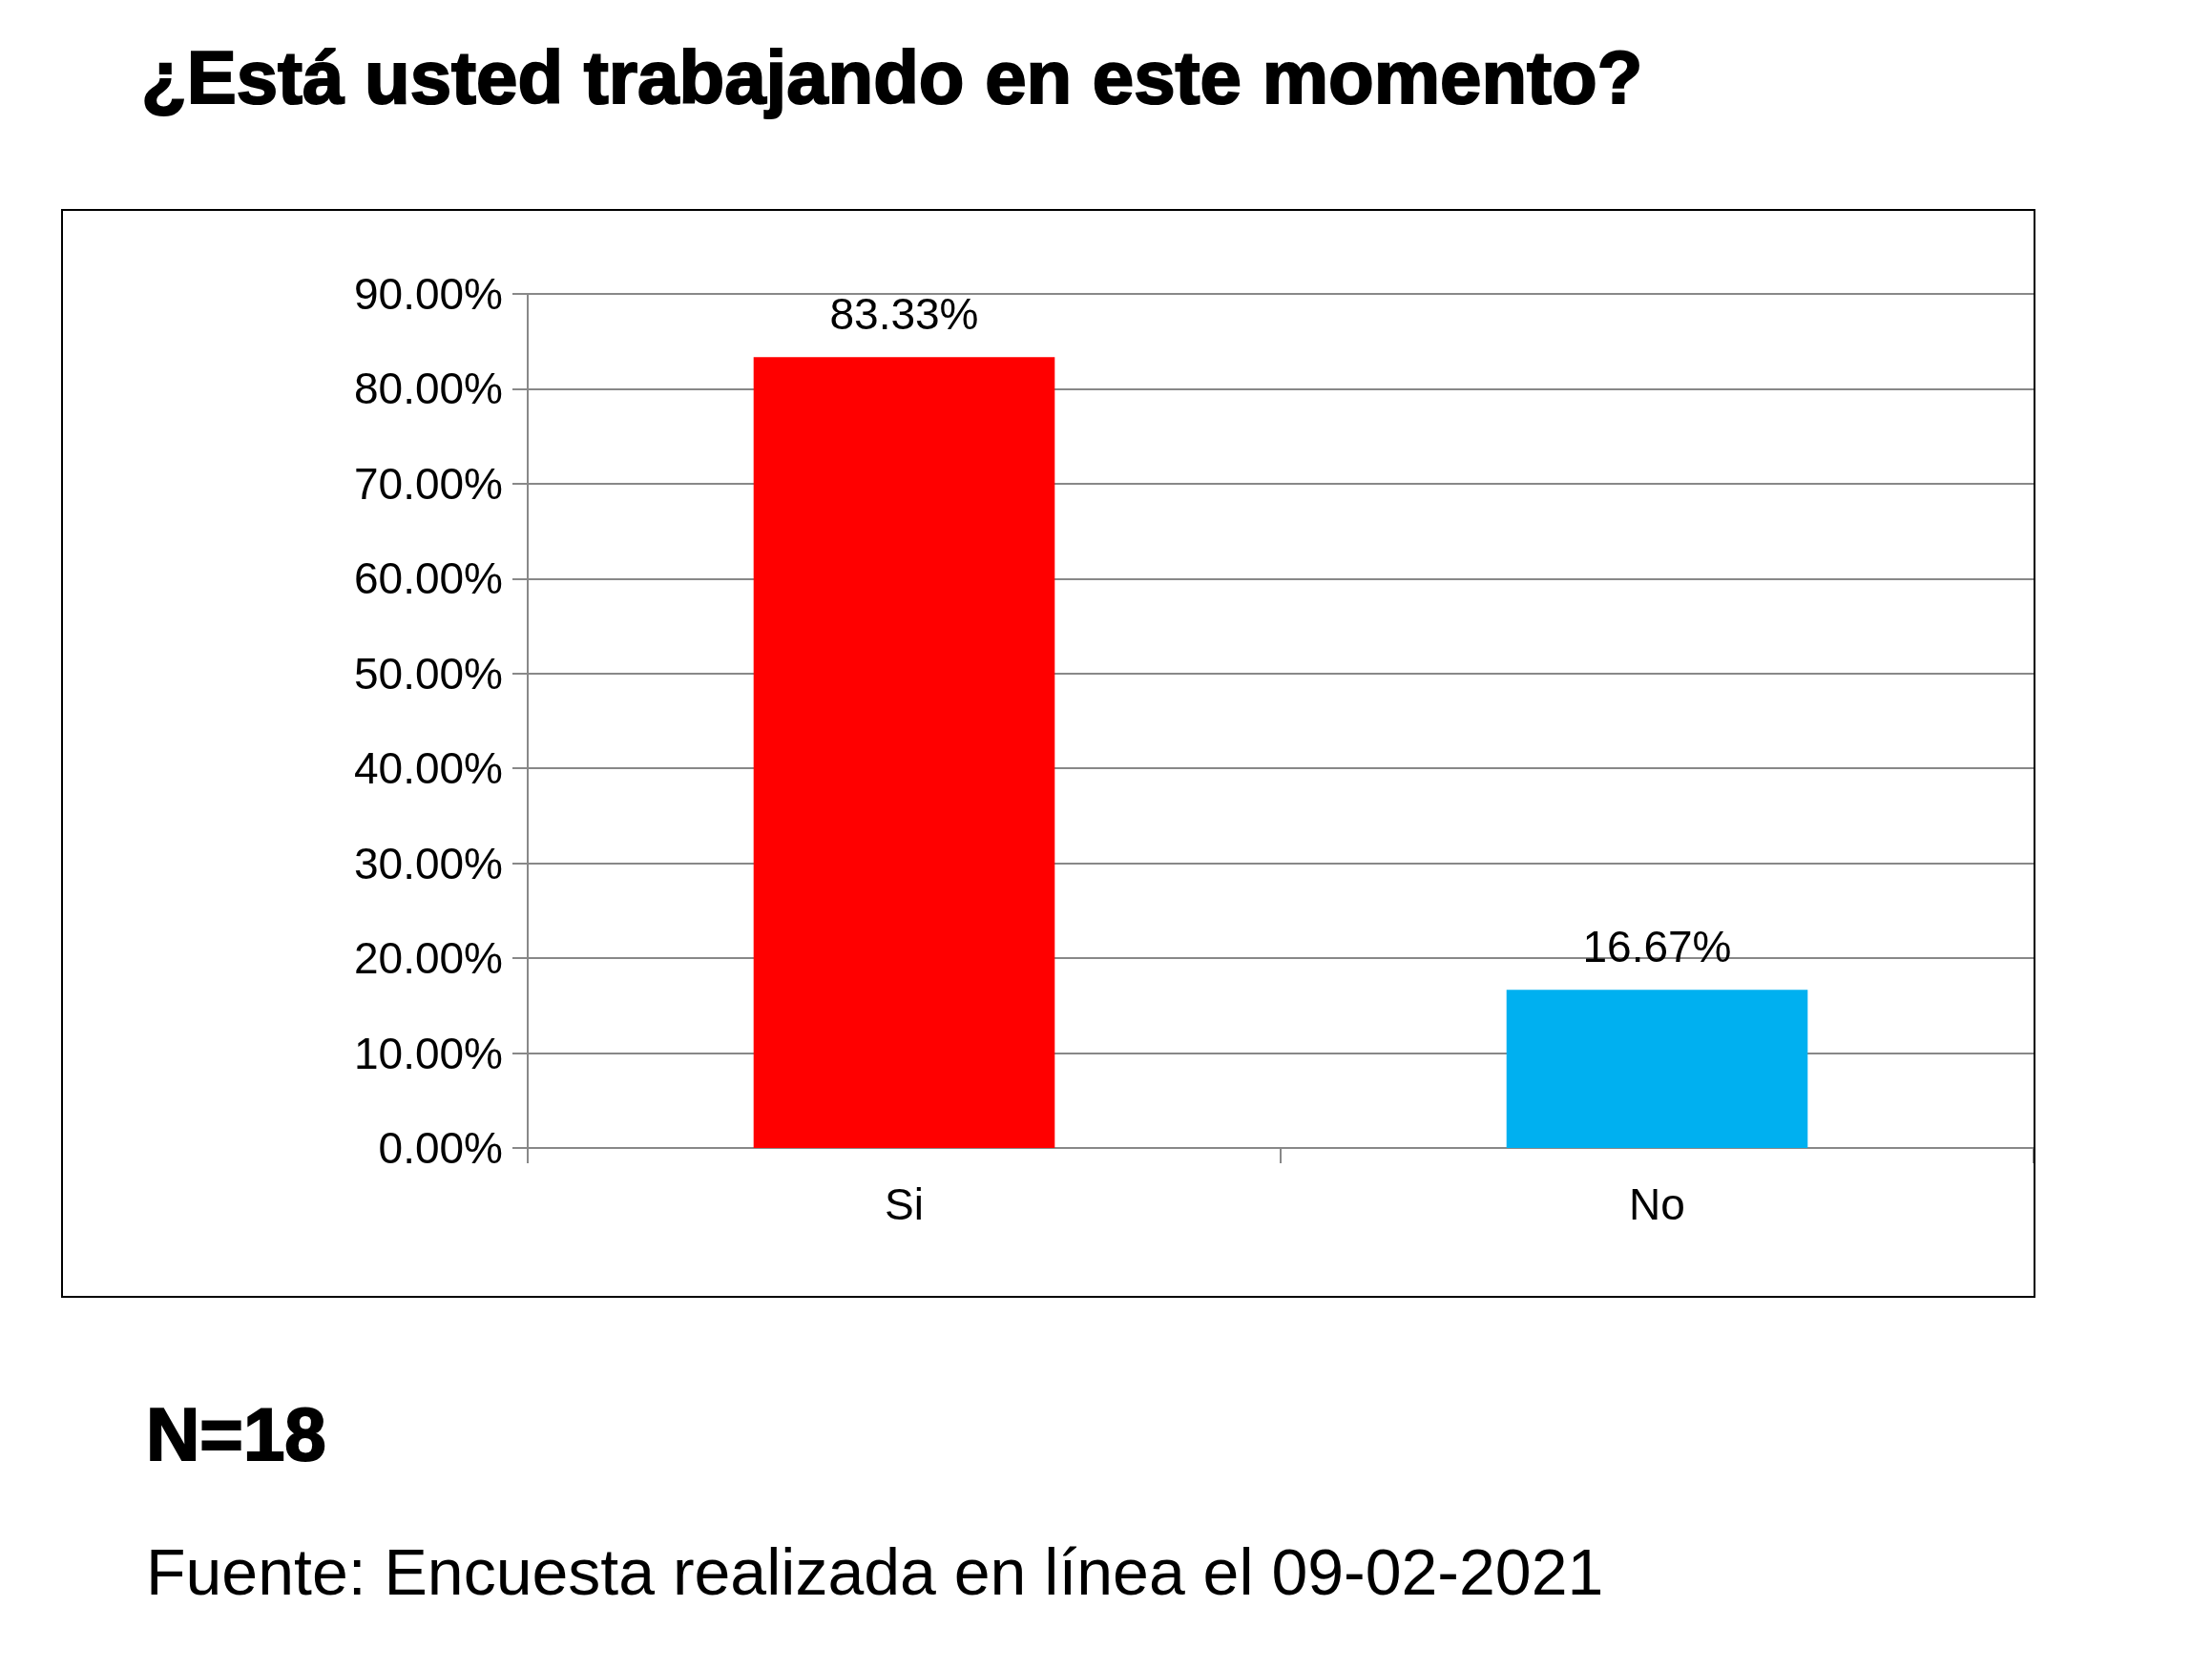 This screenshot has width=2212, height=1669. What do you see at coordinates (428, 1053) in the screenshot?
I see `y-tick-label: 10.00%` at bounding box center [428, 1053].